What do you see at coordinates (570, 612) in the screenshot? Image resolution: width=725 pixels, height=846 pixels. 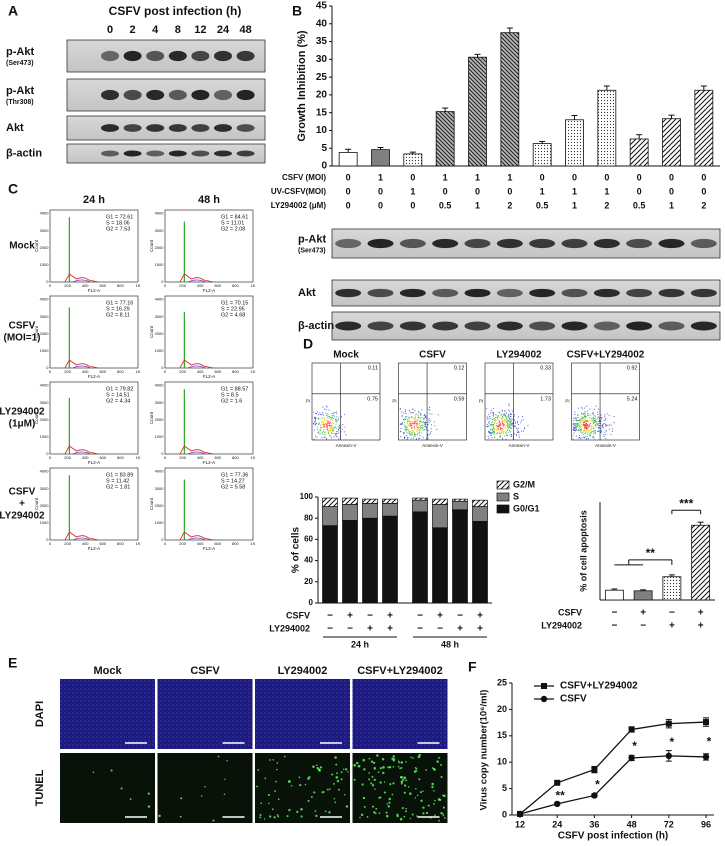 I see `table-row-label: CSFV` at bounding box center [570, 612].